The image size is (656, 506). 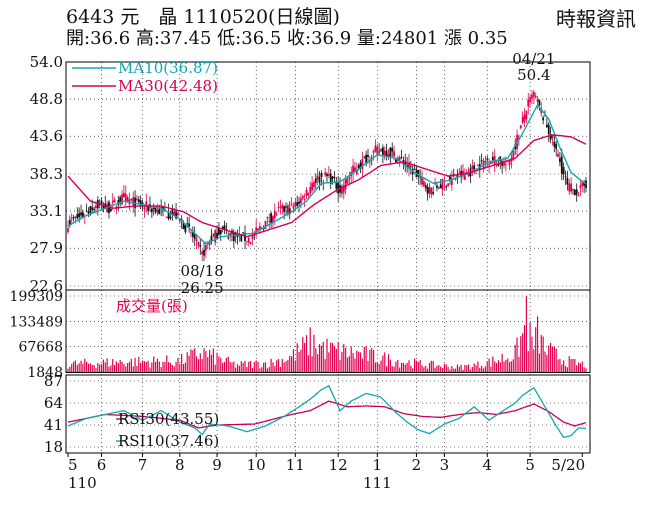 What do you see at coordinates (46, 62) in the screenshot?
I see `price-tick-label: 54.0` at bounding box center [46, 62].